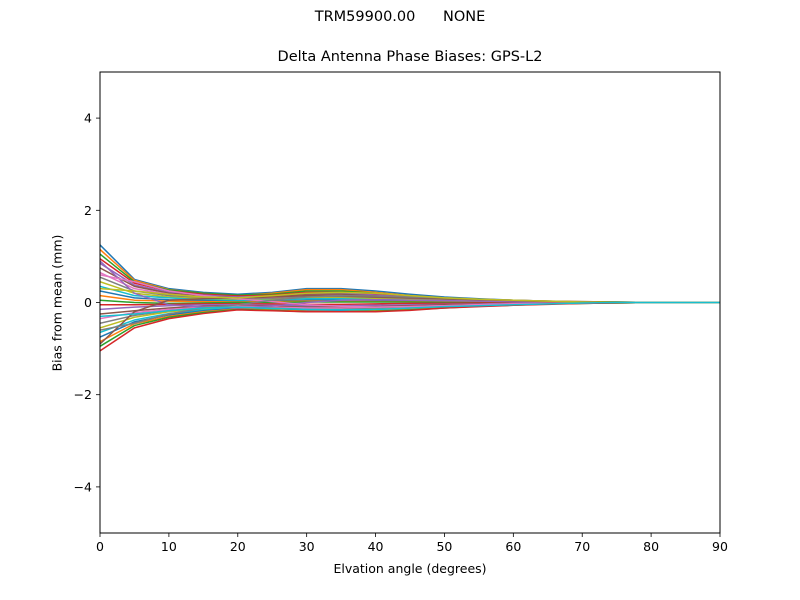  Describe the element at coordinates (412, 543) in the screenshot. I see `x-axis-ticks: 0 10 20 30 40 50 60 70 80 90` at that location.